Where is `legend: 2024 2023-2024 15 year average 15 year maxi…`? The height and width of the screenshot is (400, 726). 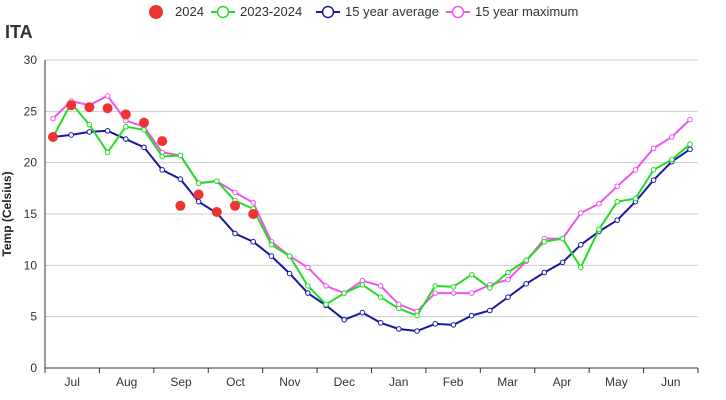 legend: 2024 2023-2024 15 year average 15 year maxi… is located at coordinates (363, 11).